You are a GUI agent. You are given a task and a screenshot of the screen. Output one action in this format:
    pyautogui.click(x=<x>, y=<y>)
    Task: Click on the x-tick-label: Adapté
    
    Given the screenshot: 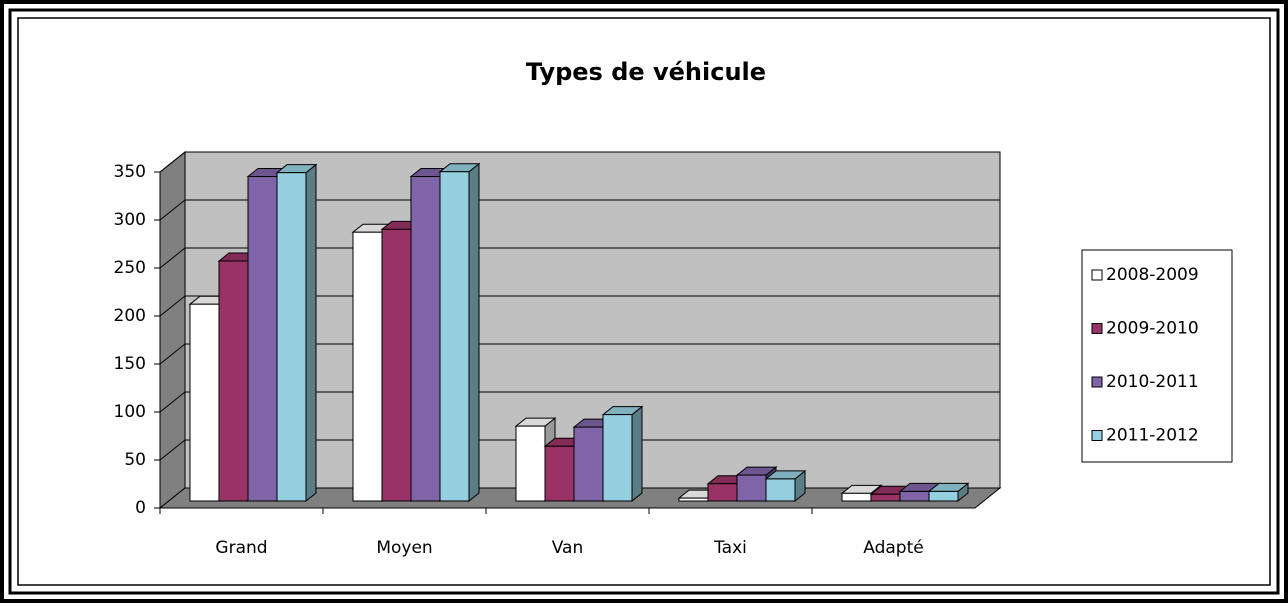 What is the action you would take?
    pyautogui.click(x=893, y=548)
    